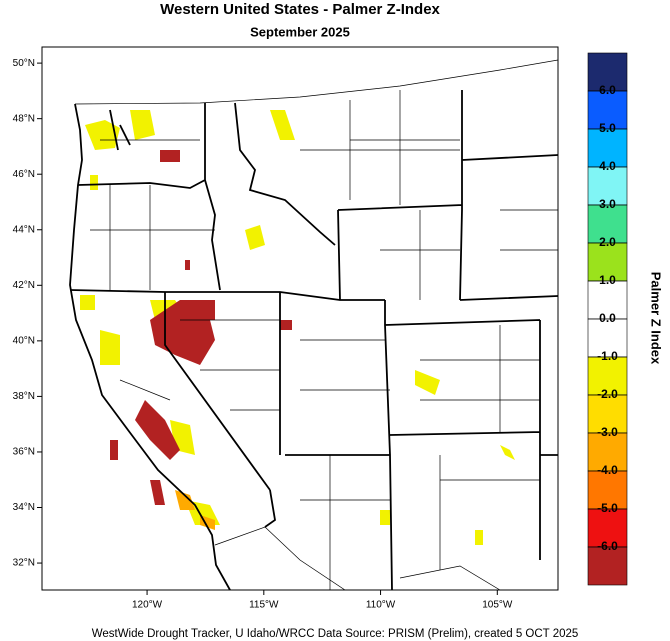 This screenshot has height=641, width=670. What do you see at coordinates (607, 318) in the screenshot?
I see `colorbar-tick-label: 0.0` at bounding box center [607, 318].